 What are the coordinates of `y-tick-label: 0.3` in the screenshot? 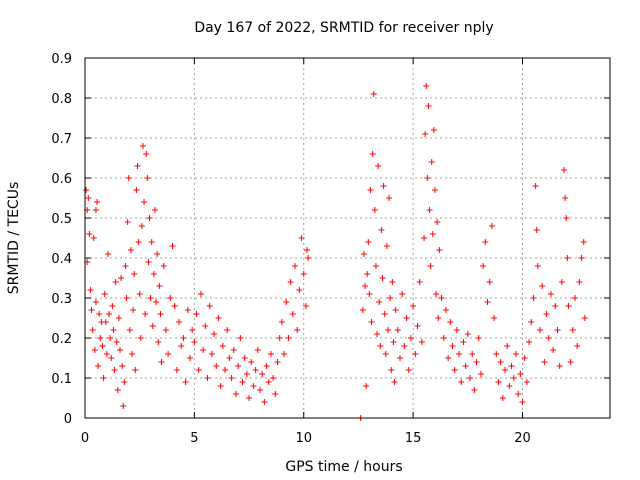 It's located at (61, 299).